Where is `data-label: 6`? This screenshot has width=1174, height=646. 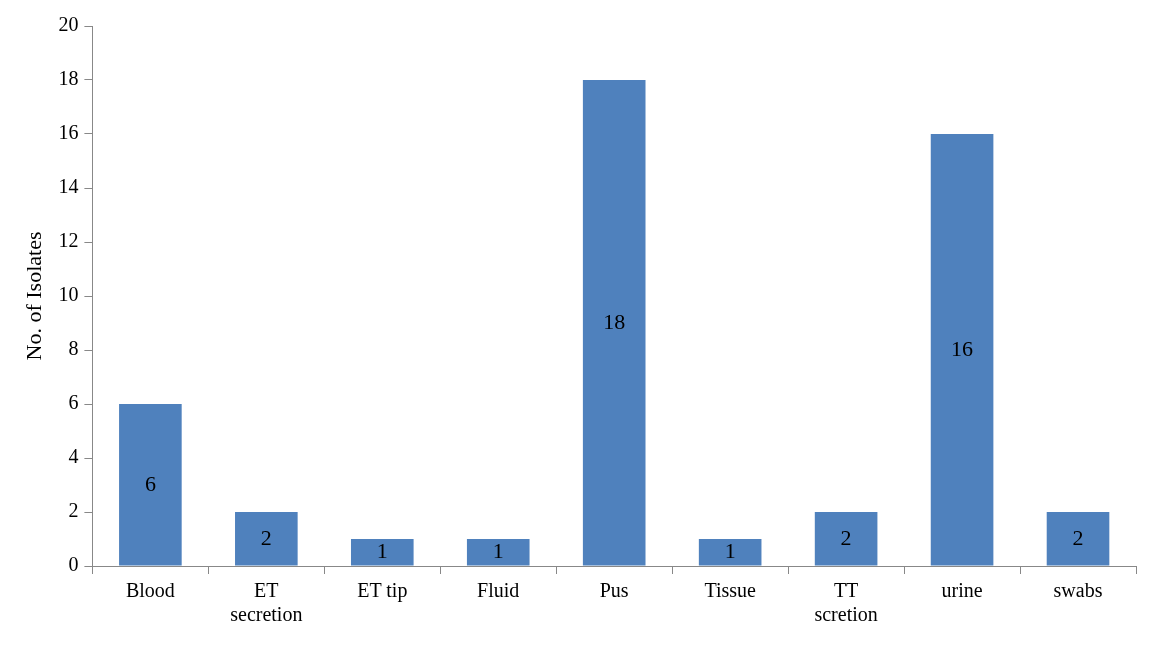 data-label: 6 is located at coordinates (150, 483).